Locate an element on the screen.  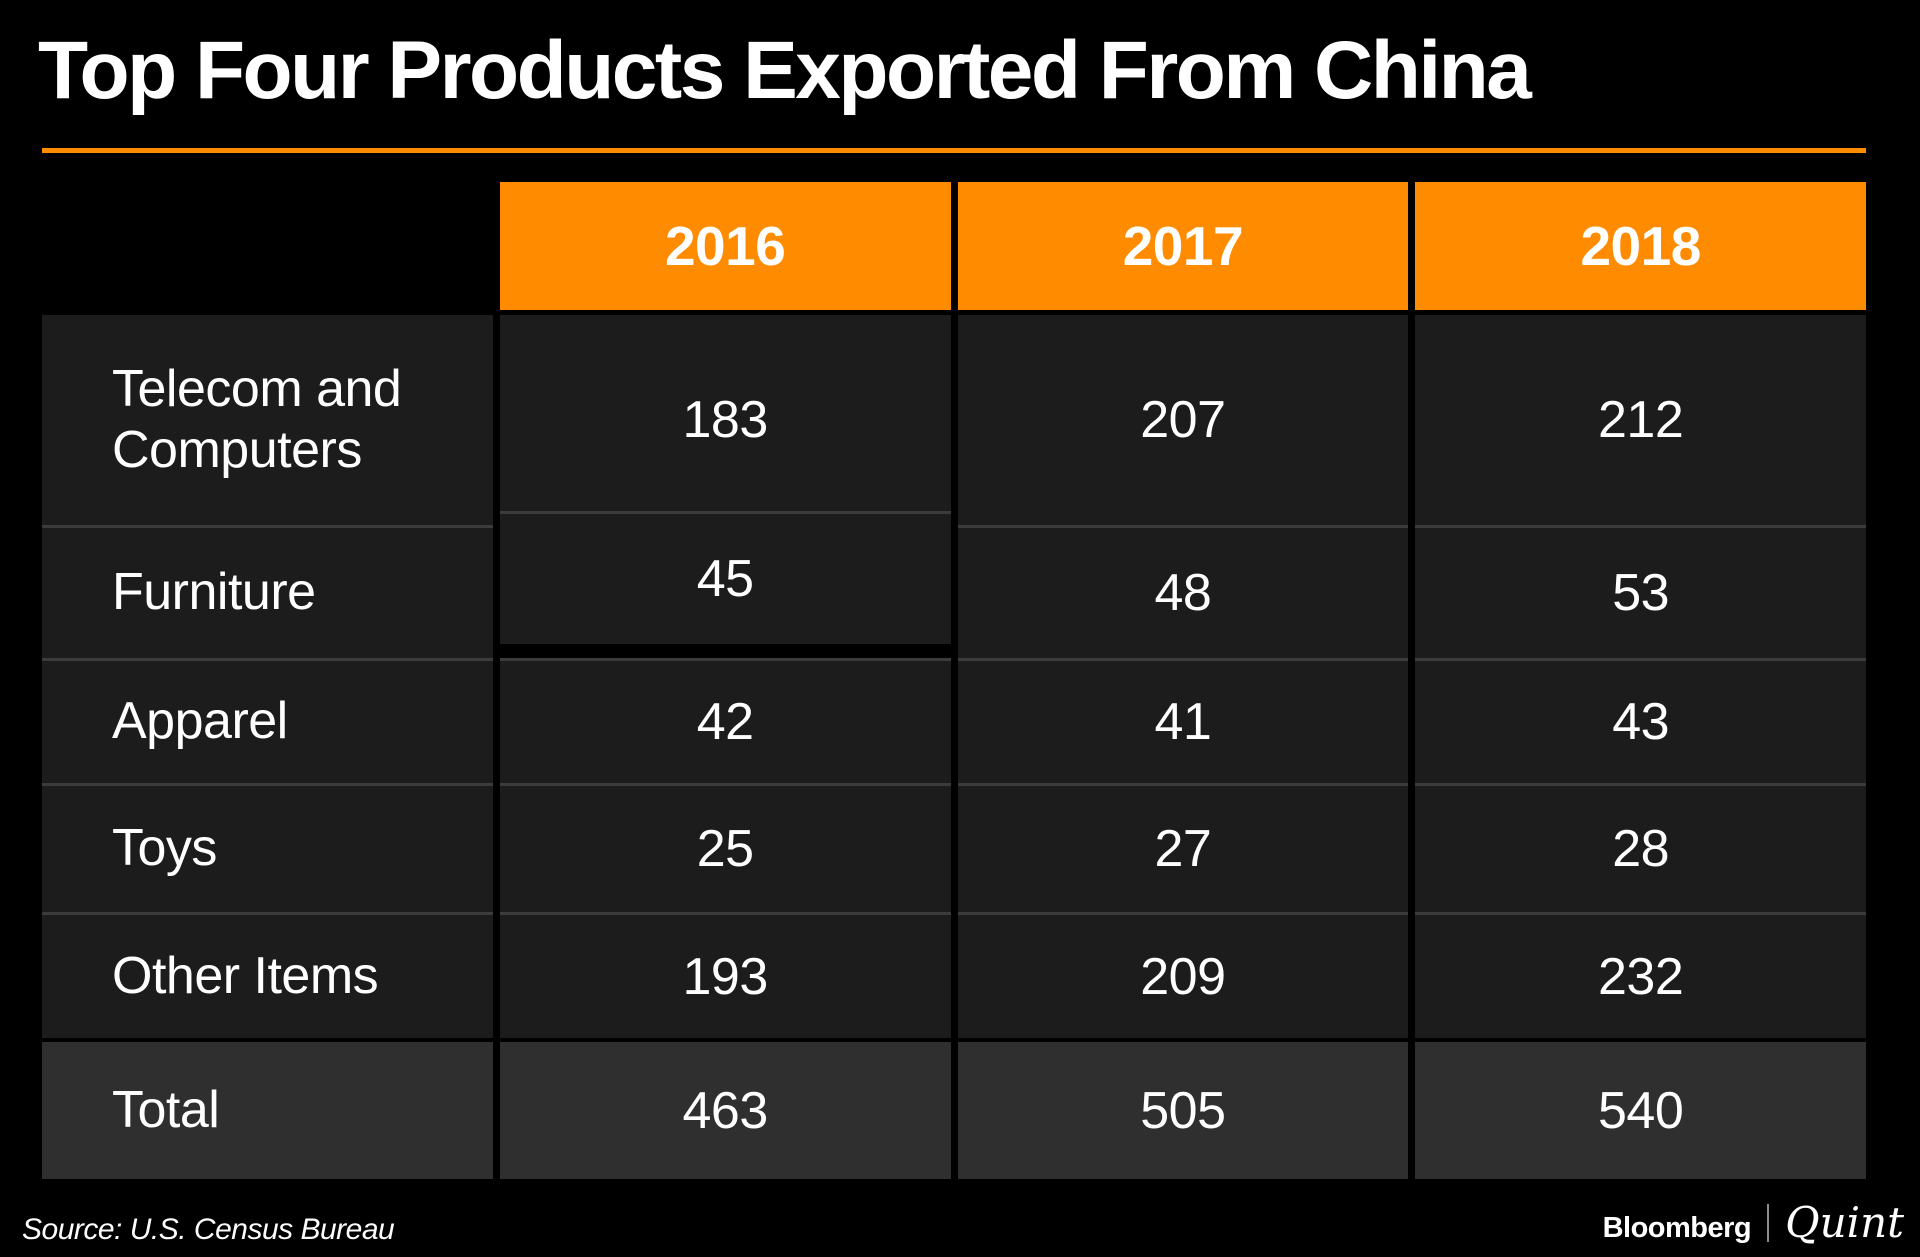
table-row: Apparel 42 41 43 is located at coordinates (954, 720).